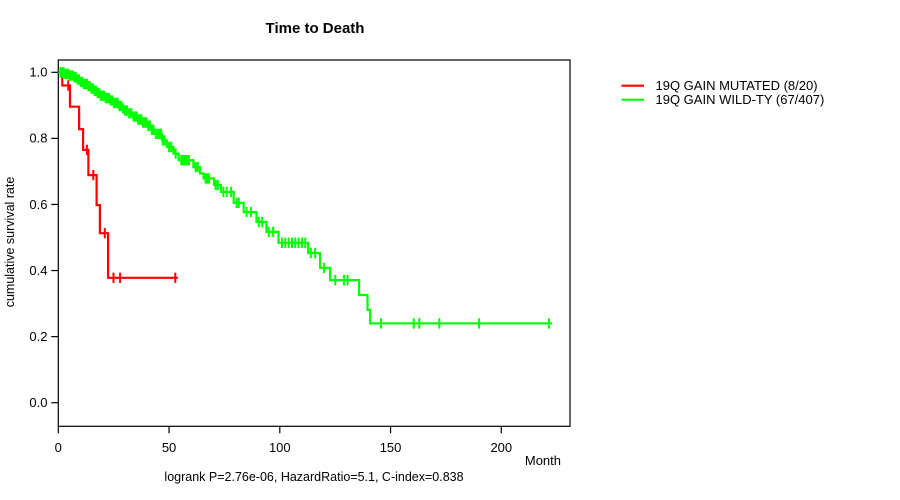 This screenshot has width=900, height=500. What do you see at coordinates (169, 447) in the screenshot?
I see `x-tick-label: 50` at bounding box center [169, 447].